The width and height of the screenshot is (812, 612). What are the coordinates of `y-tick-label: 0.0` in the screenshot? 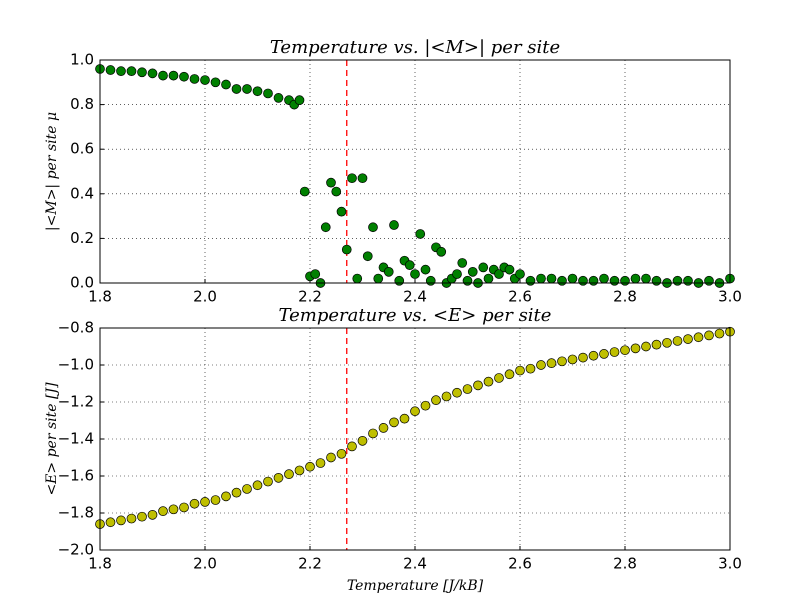 It's located at (82, 283).